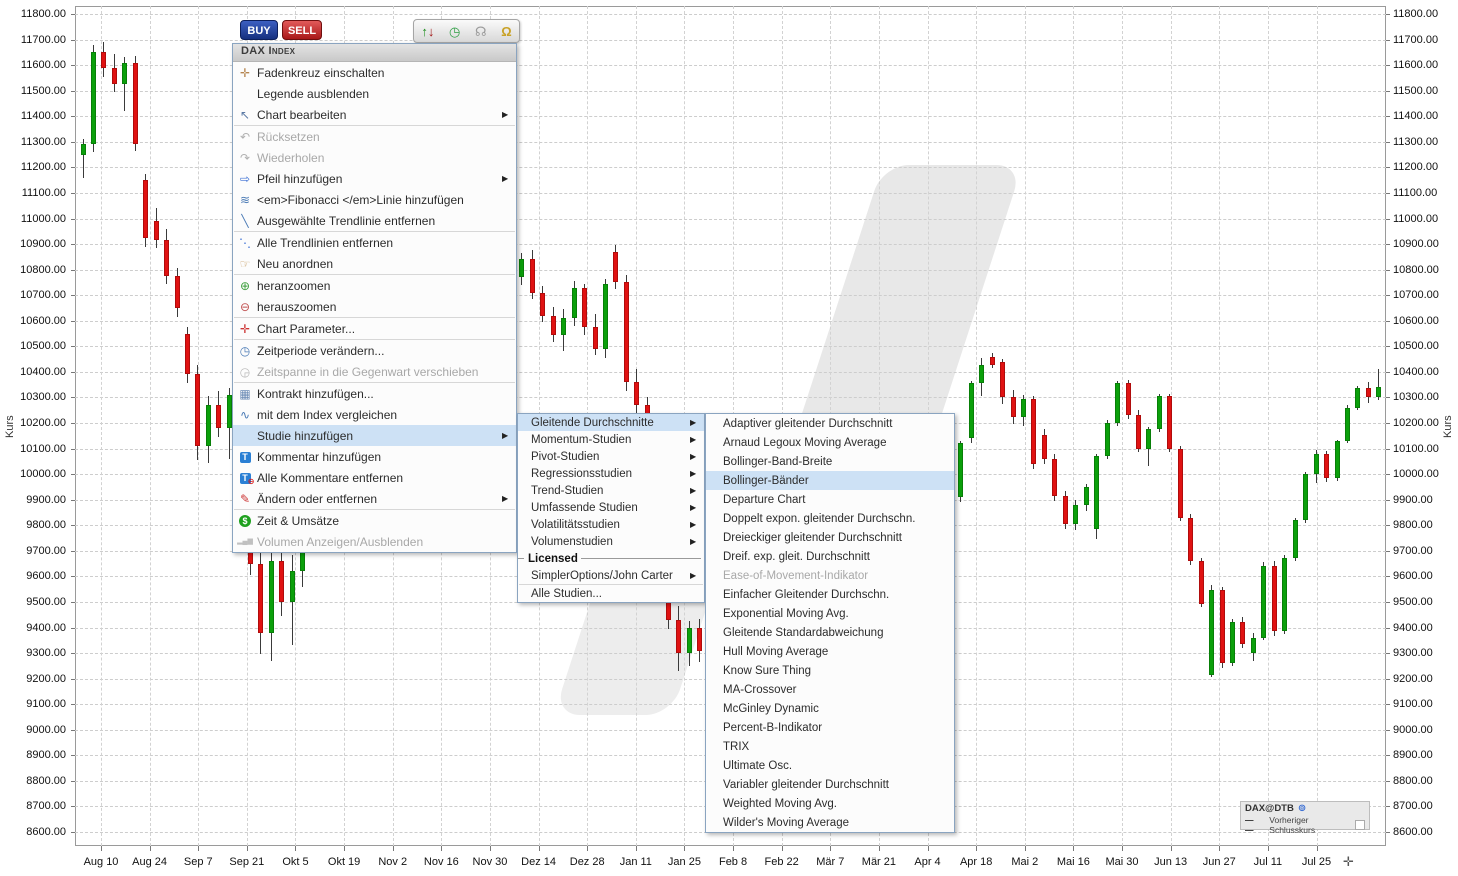  I want to click on study-category-item-6: Volatilitätsstudien ▶, so click(611, 524).